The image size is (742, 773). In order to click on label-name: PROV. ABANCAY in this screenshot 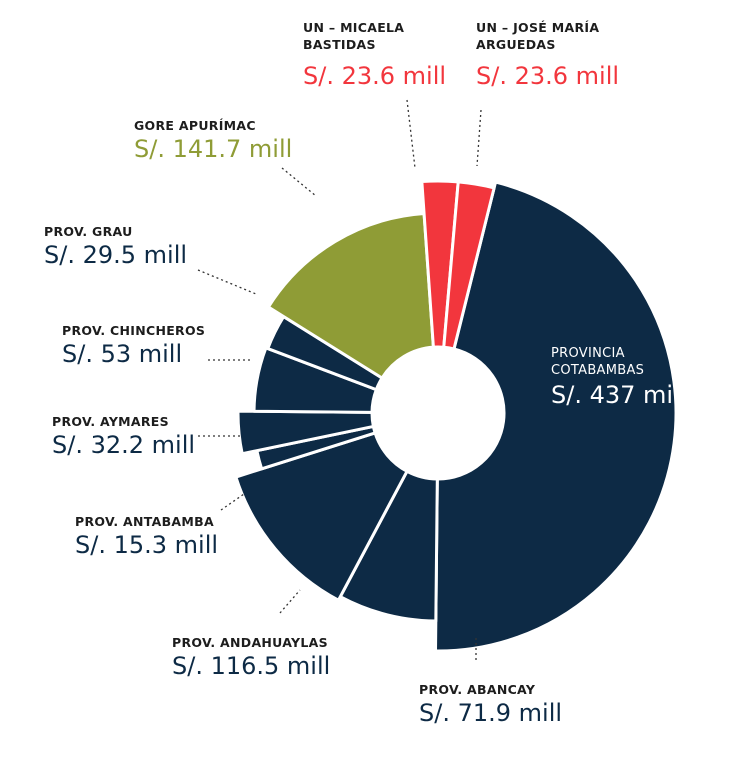, I will do `click(477, 689)`.